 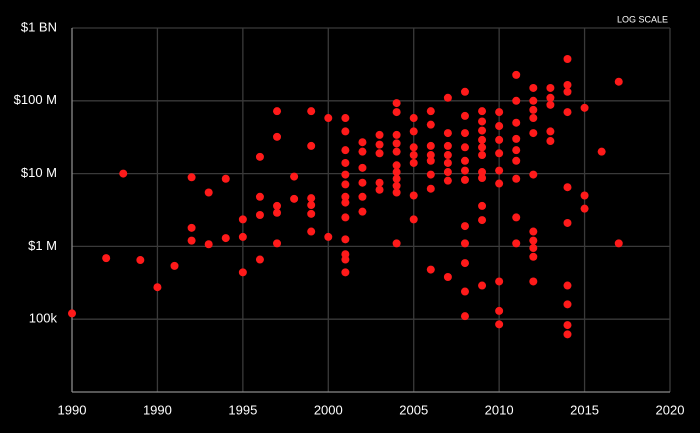 What do you see at coordinates (642, 19) in the screenshot?
I see `scale-note: LOG SCALE` at bounding box center [642, 19].